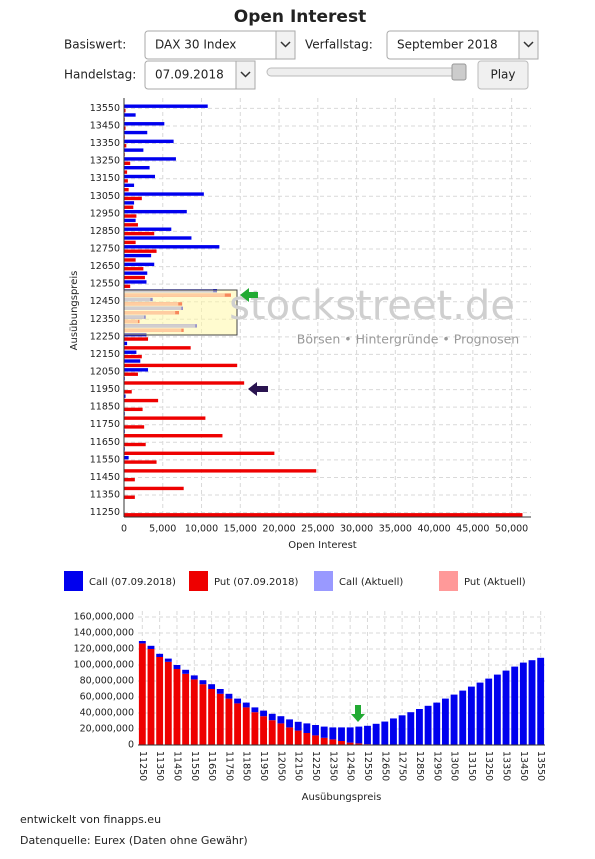  What do you see at coordinates (105, 196) in the screenshot?
I see `y-tick-label: 13050` at bounding box center [105, 196].